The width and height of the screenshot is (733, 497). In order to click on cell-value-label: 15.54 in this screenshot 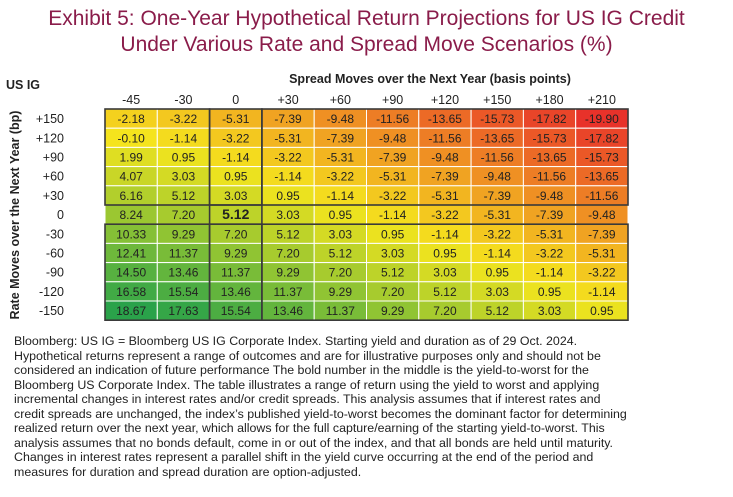, I will do `click(183, 292)`.